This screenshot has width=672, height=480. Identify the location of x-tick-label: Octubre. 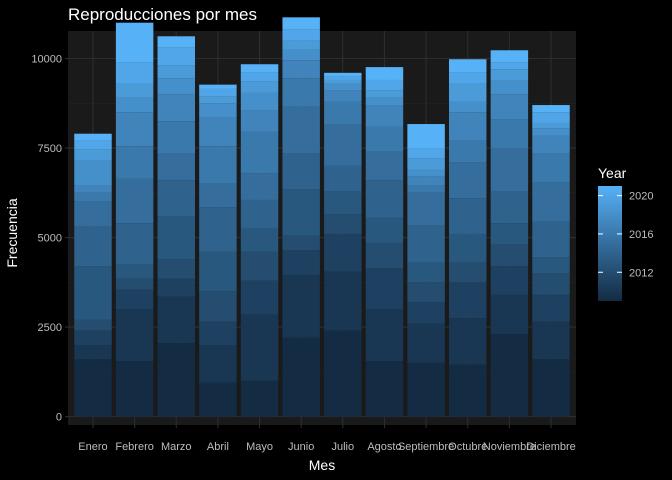
(467, 447).